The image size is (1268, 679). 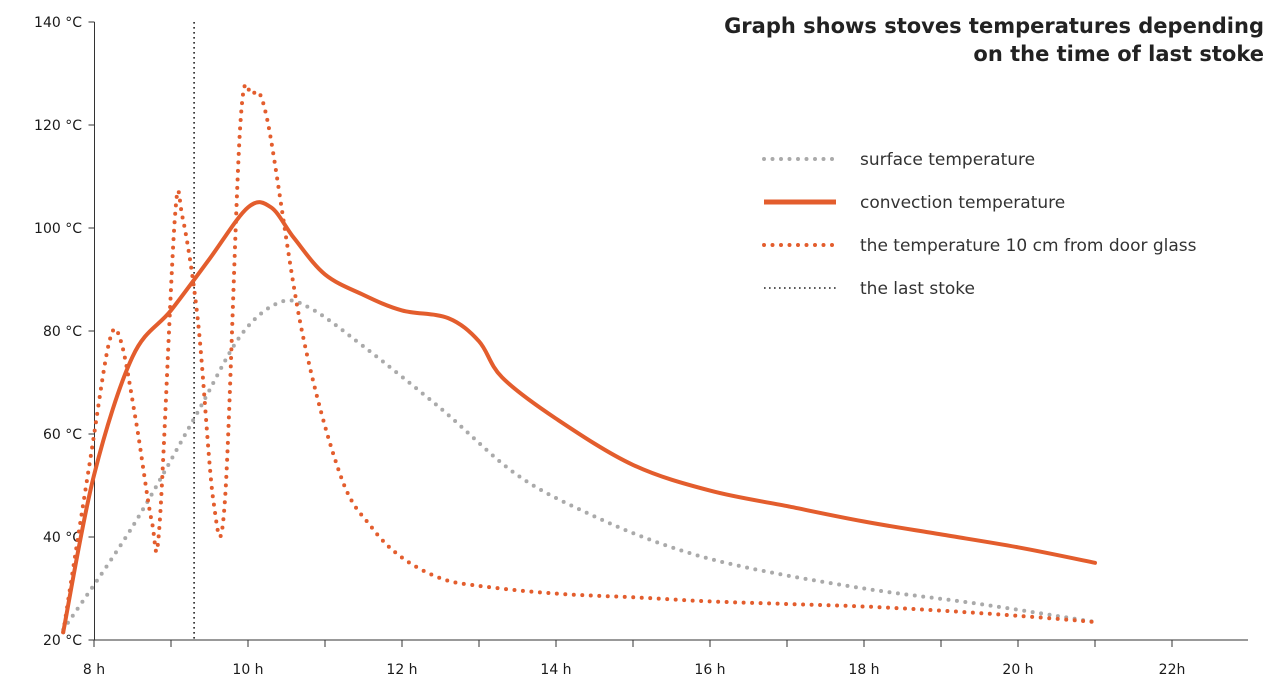 What do you see at coordinates (62, 538) in the screenshot?
I see `y-tick-label: 40 °C` at bounding box center [62, 538].